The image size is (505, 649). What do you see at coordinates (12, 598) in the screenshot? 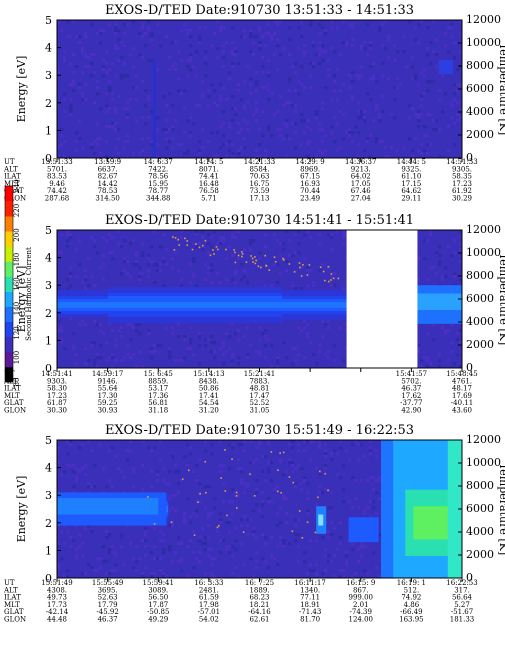
I see `table-row-label: ILAT` at bounding box center [12, 598].